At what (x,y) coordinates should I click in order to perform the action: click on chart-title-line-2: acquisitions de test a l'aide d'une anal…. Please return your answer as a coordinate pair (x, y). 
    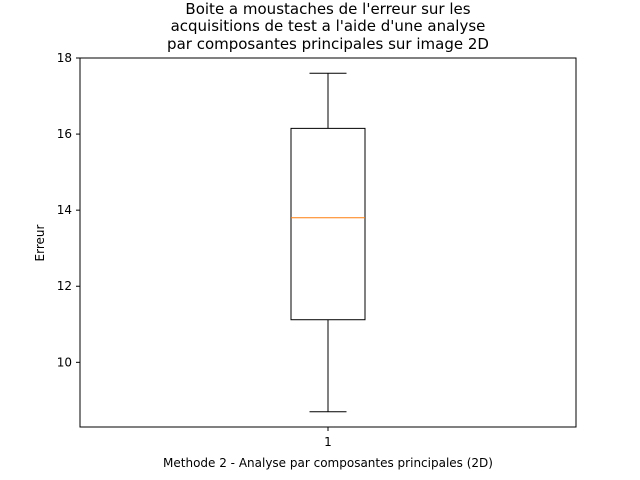
    Looking at the image, I should click on (328, 26).